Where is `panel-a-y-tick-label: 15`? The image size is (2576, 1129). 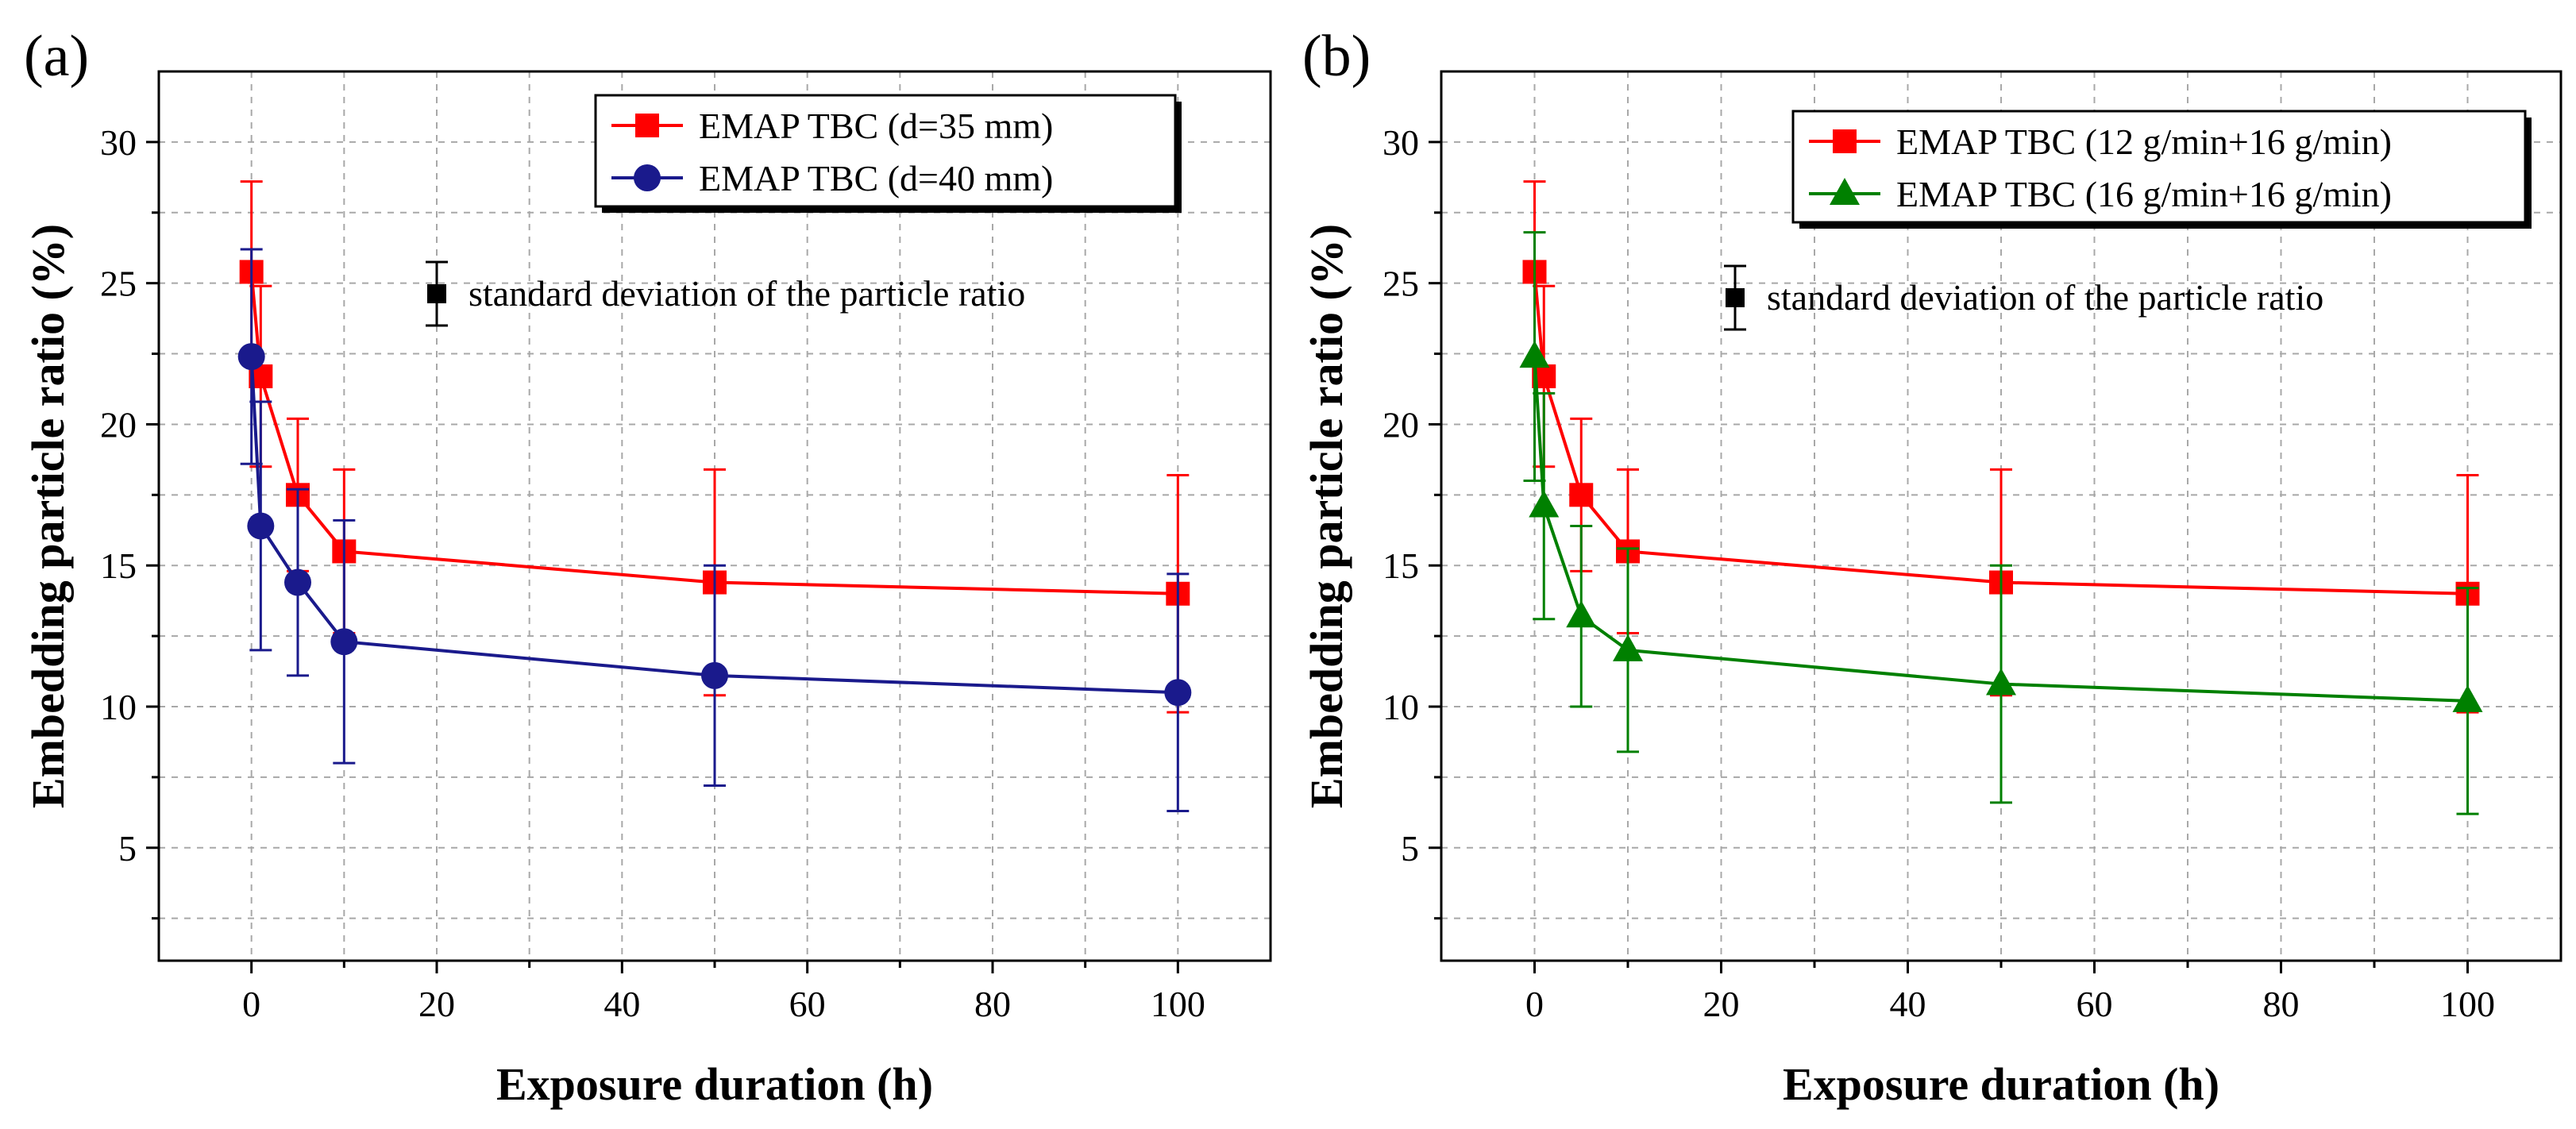 panel-a-y-tick-label: 15 is located at coordinates (118, 565).